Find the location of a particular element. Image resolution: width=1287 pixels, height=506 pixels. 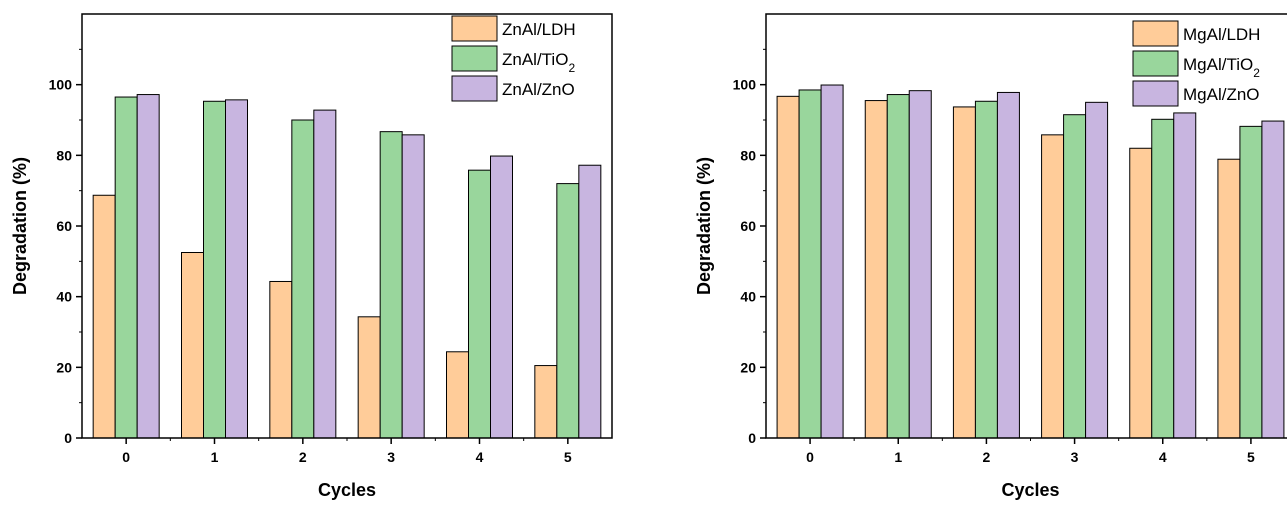

legend-label: ZnAl/TiO2 is located at coordinates (538, 62).